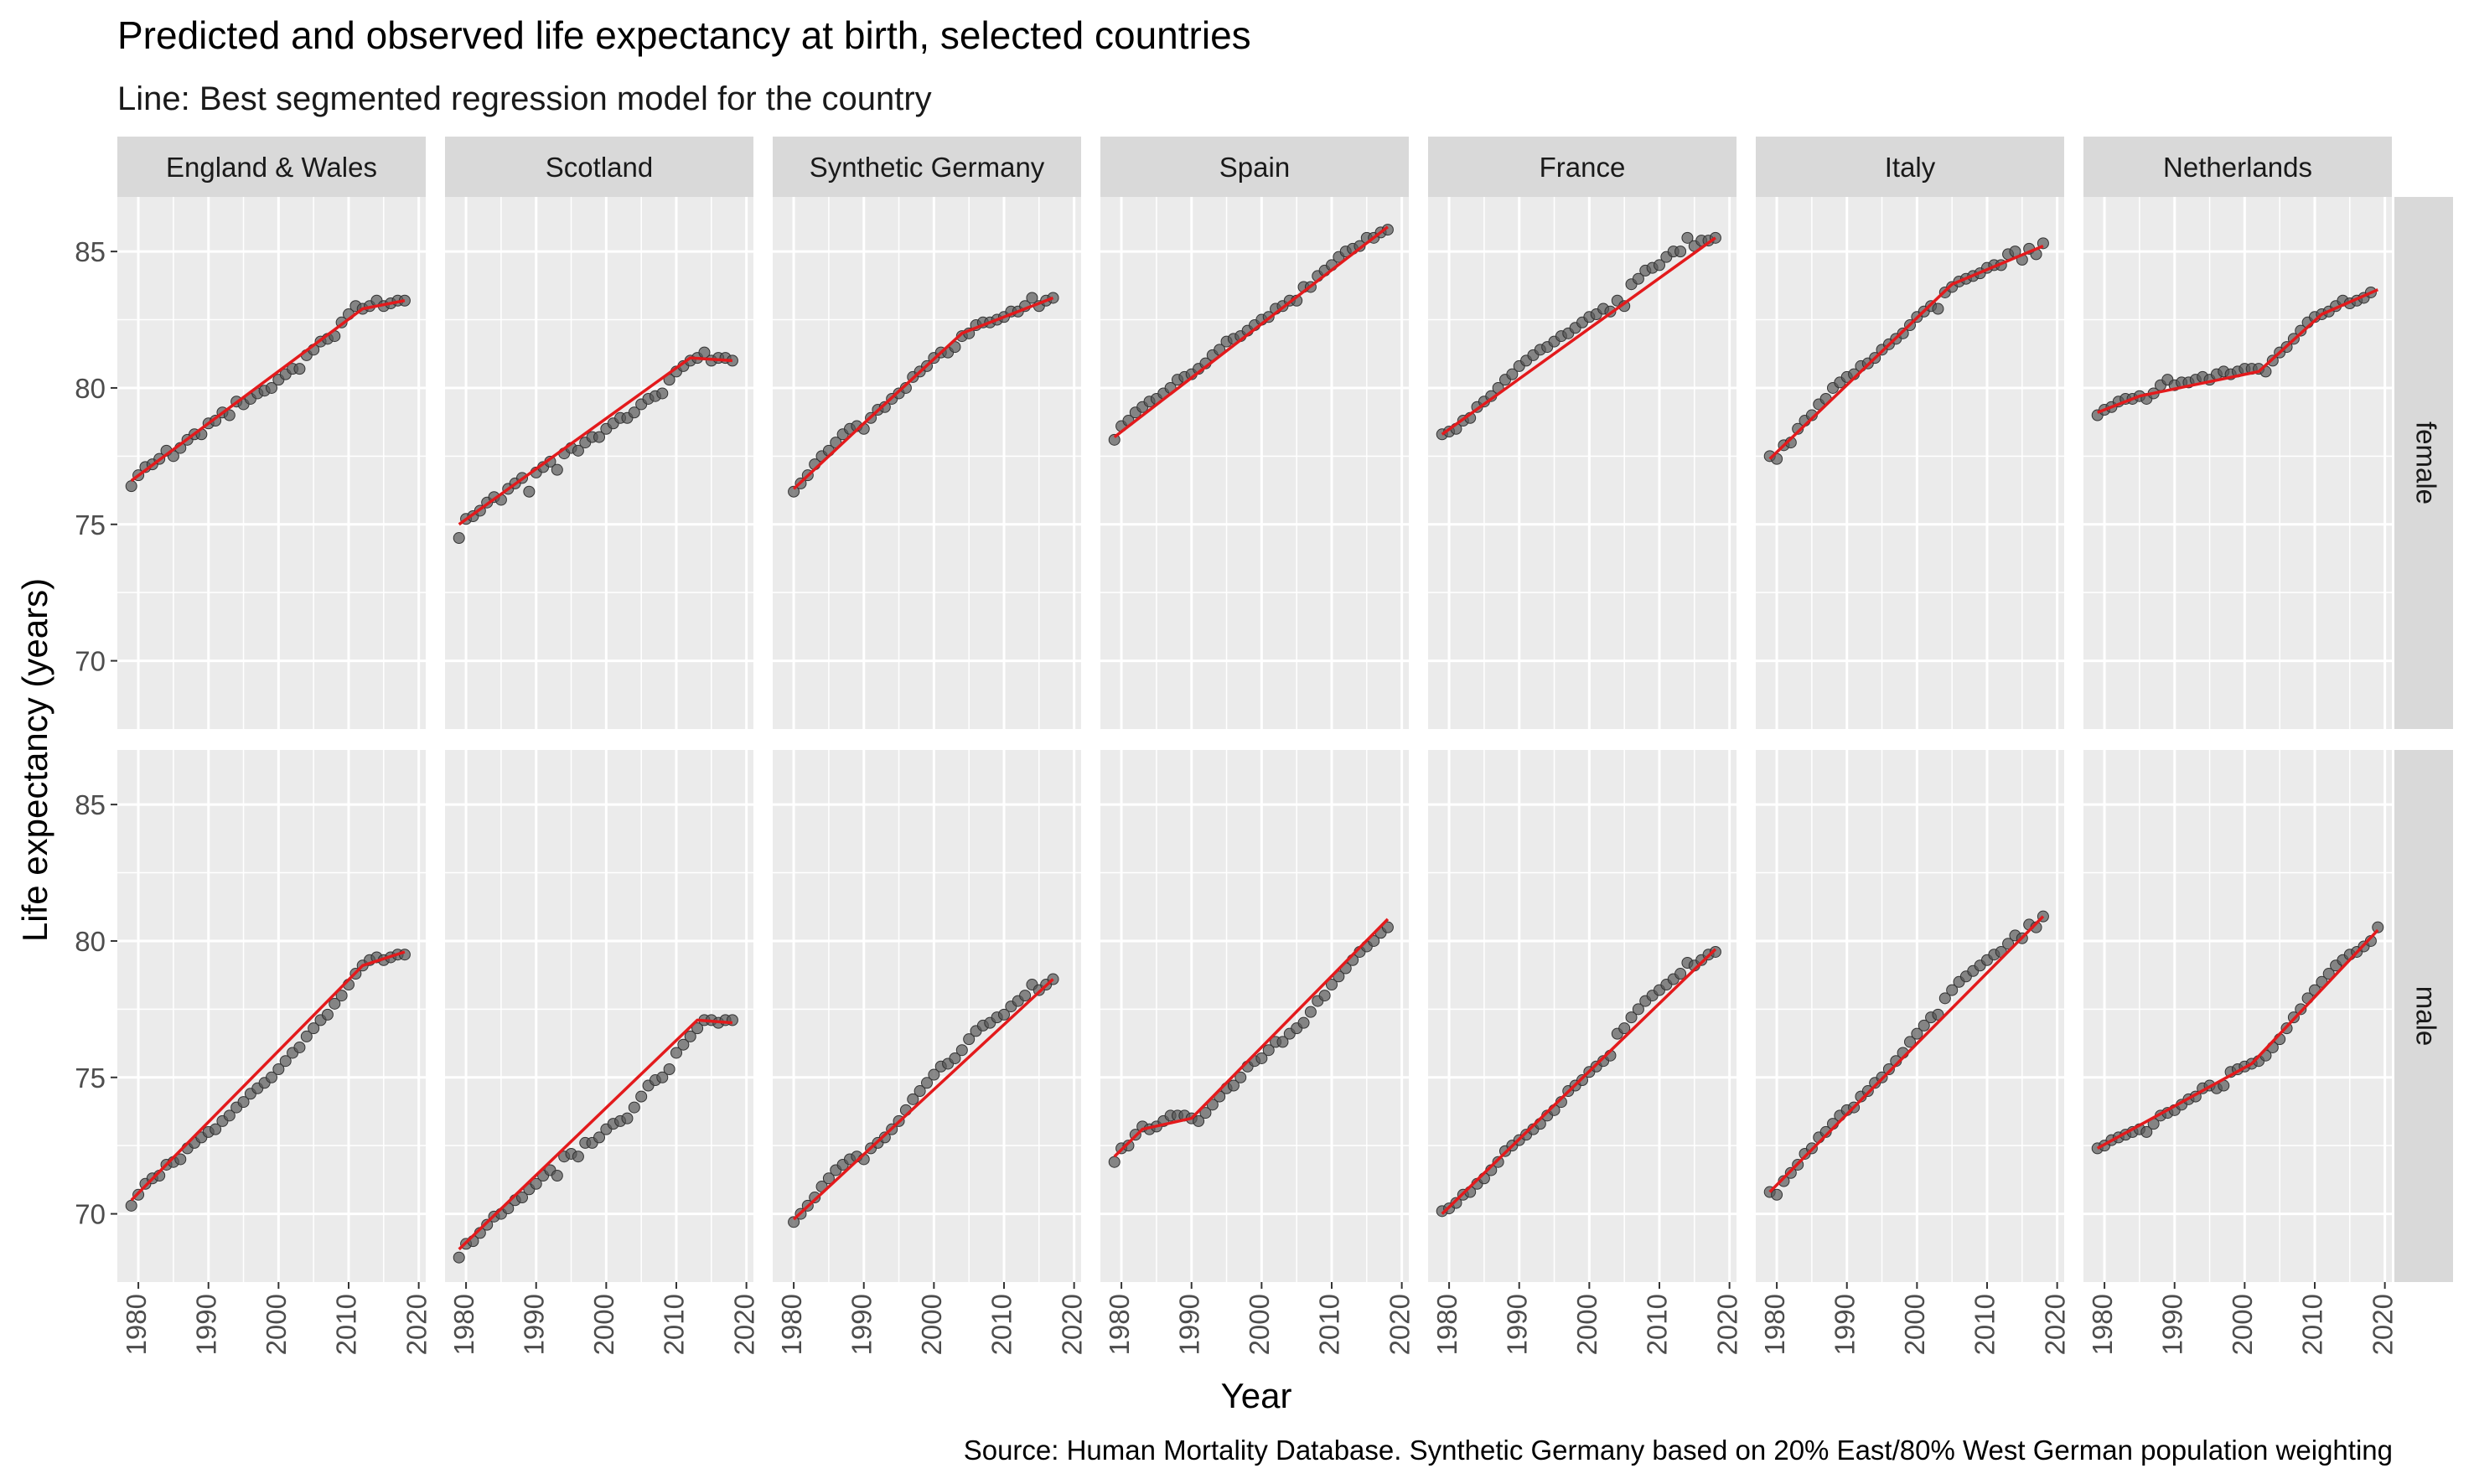 Image resolution: width=2474 pixels, height=1484 pixels. I want to click on x-axis-title: Year, so click(1256, 1396).